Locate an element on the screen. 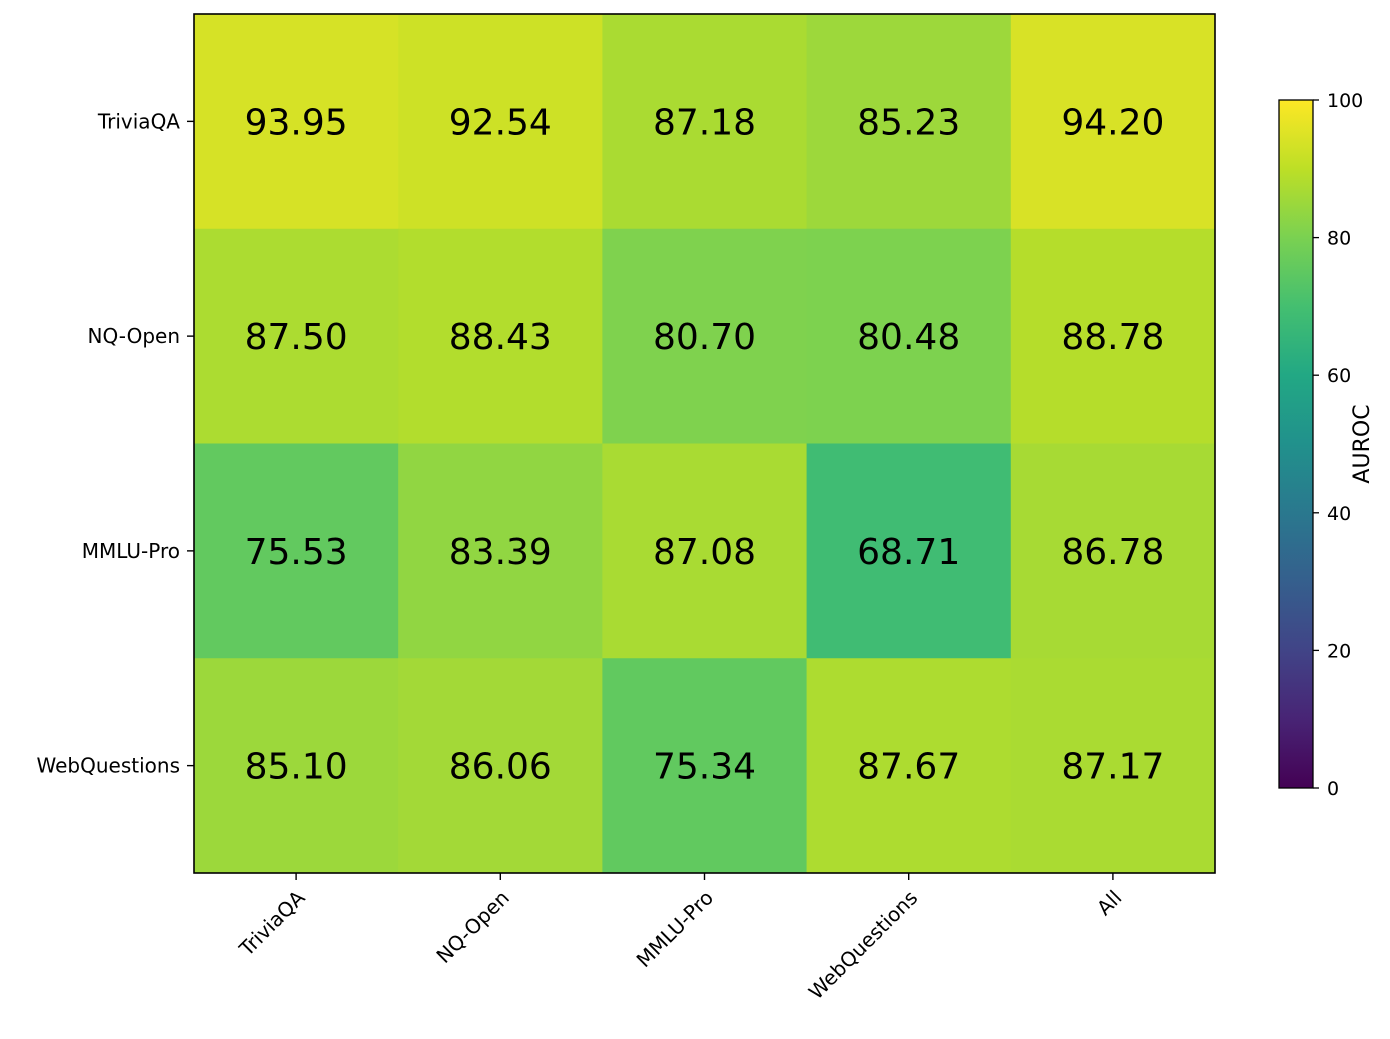 The height and width of the screenshot is (1039, 1390). cell-value-label: 75.34 is located at coordinates (704, 767).